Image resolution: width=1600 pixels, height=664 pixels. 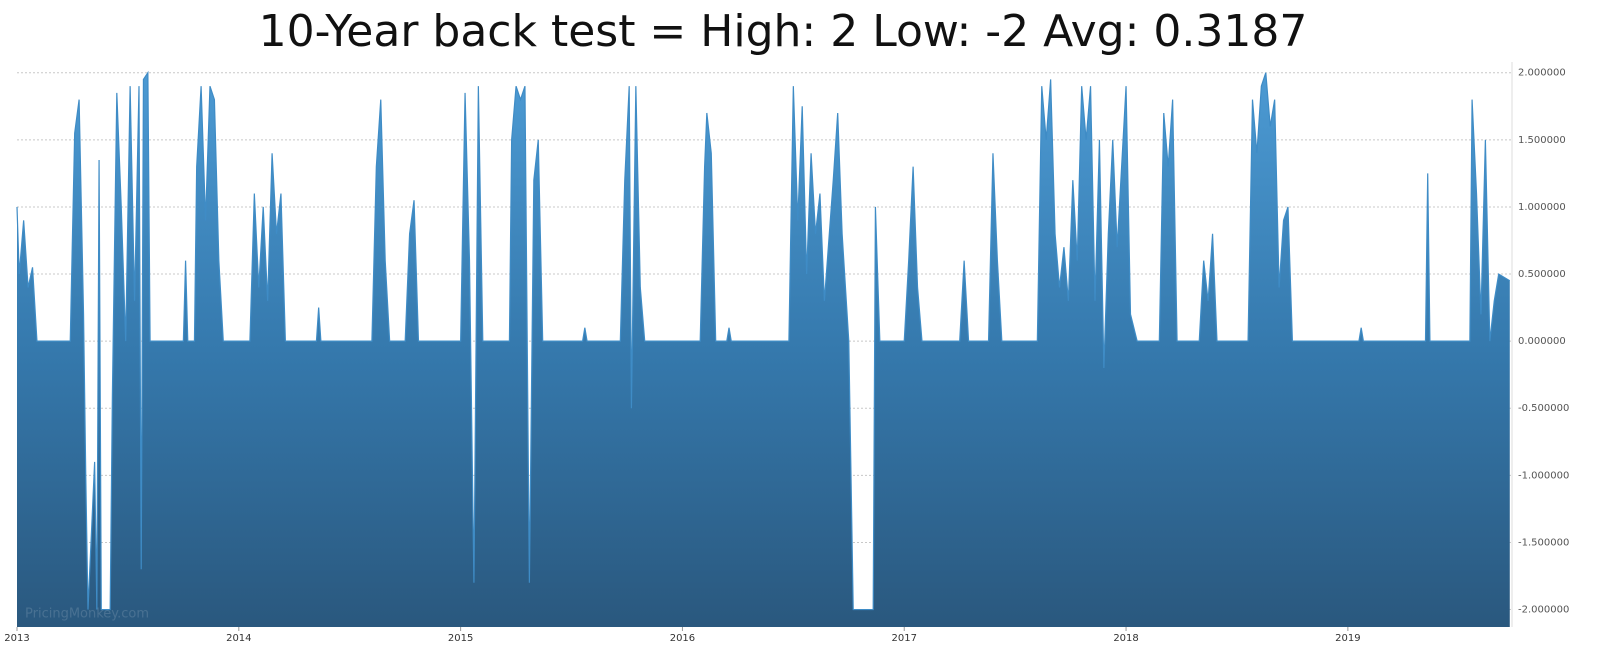 I want to click on x-tick-label: 2019, so click(x=1347, y=638).